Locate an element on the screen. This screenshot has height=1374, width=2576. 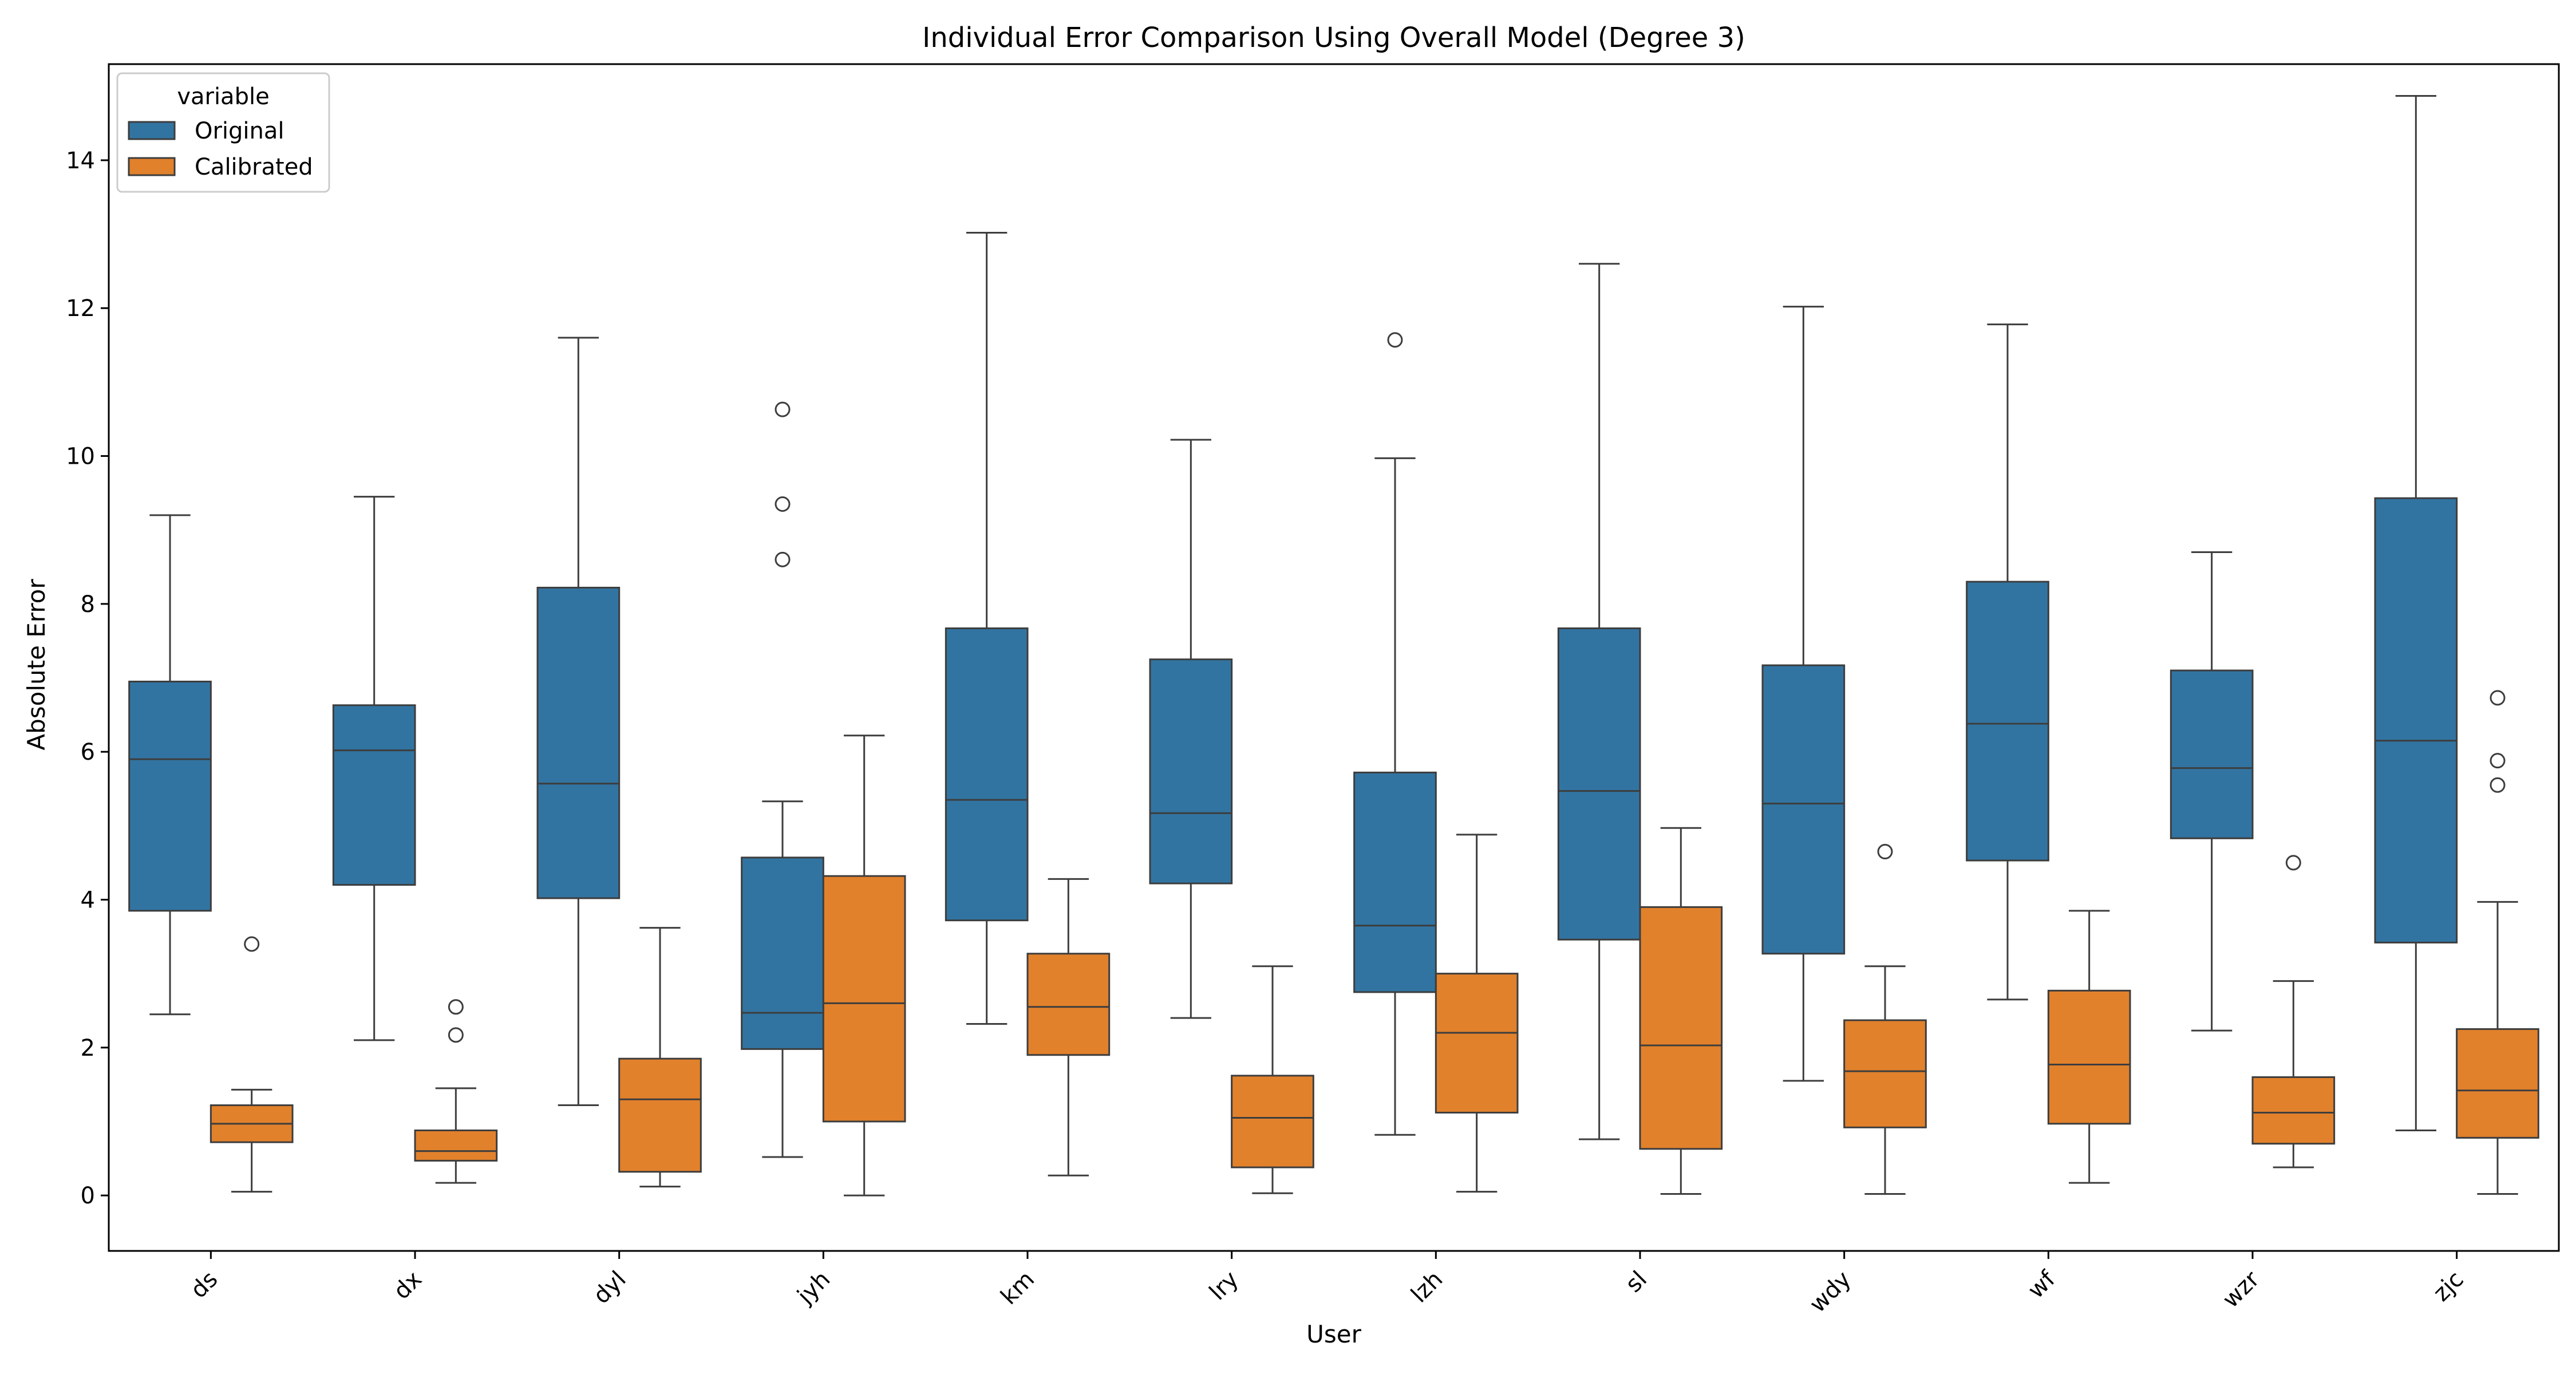
legend-swatch-calibrated is located at coordinates (152, 166).